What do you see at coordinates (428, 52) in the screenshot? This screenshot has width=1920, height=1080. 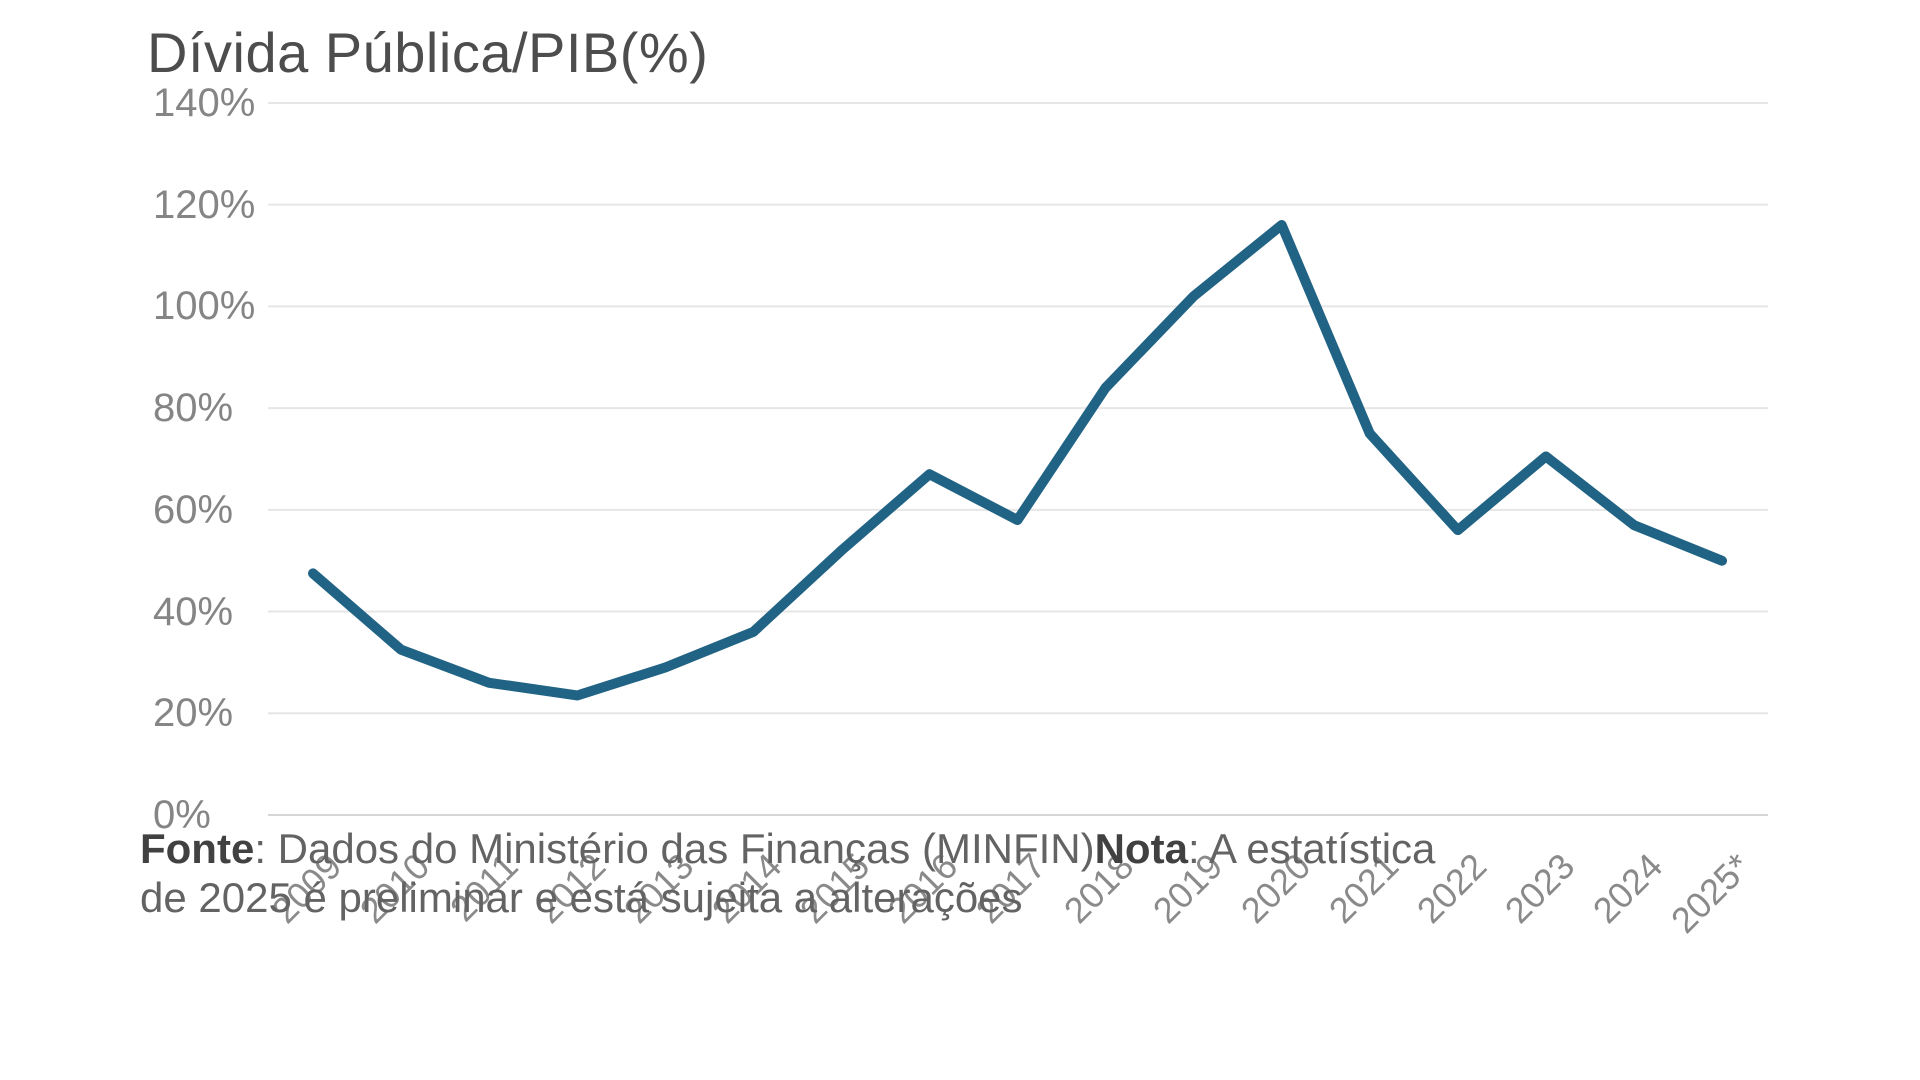 I see `chart-title: Dívida Pública/PIB(%)` at bounding box center [428, 52].